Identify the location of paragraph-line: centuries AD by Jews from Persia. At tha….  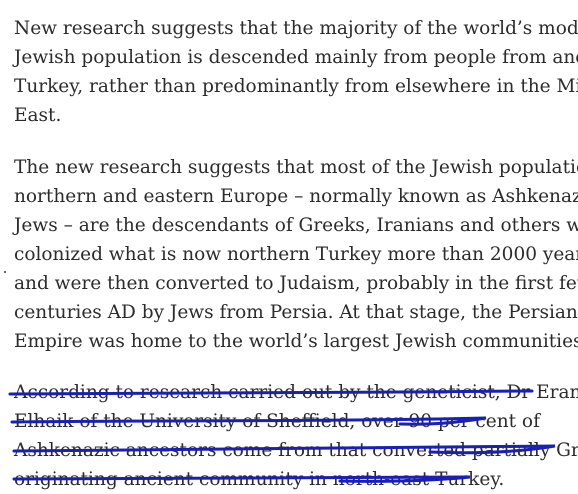
(296, 312).